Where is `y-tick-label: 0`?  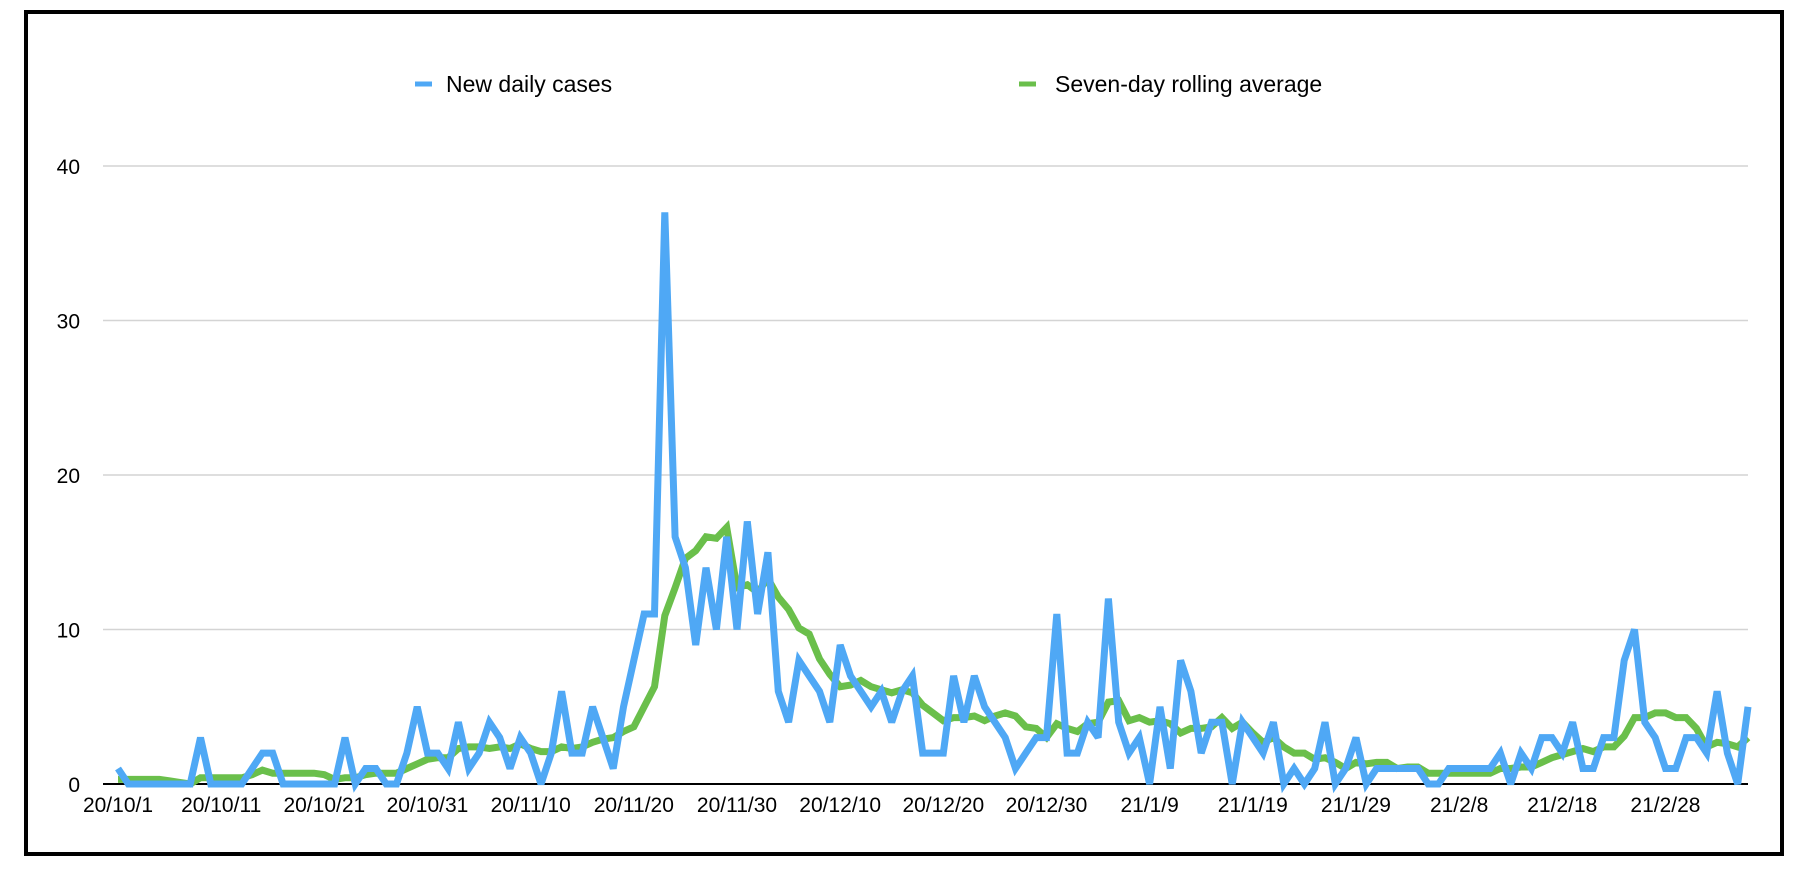
y-tick-label: 0 is located at coordinates (74, 785).